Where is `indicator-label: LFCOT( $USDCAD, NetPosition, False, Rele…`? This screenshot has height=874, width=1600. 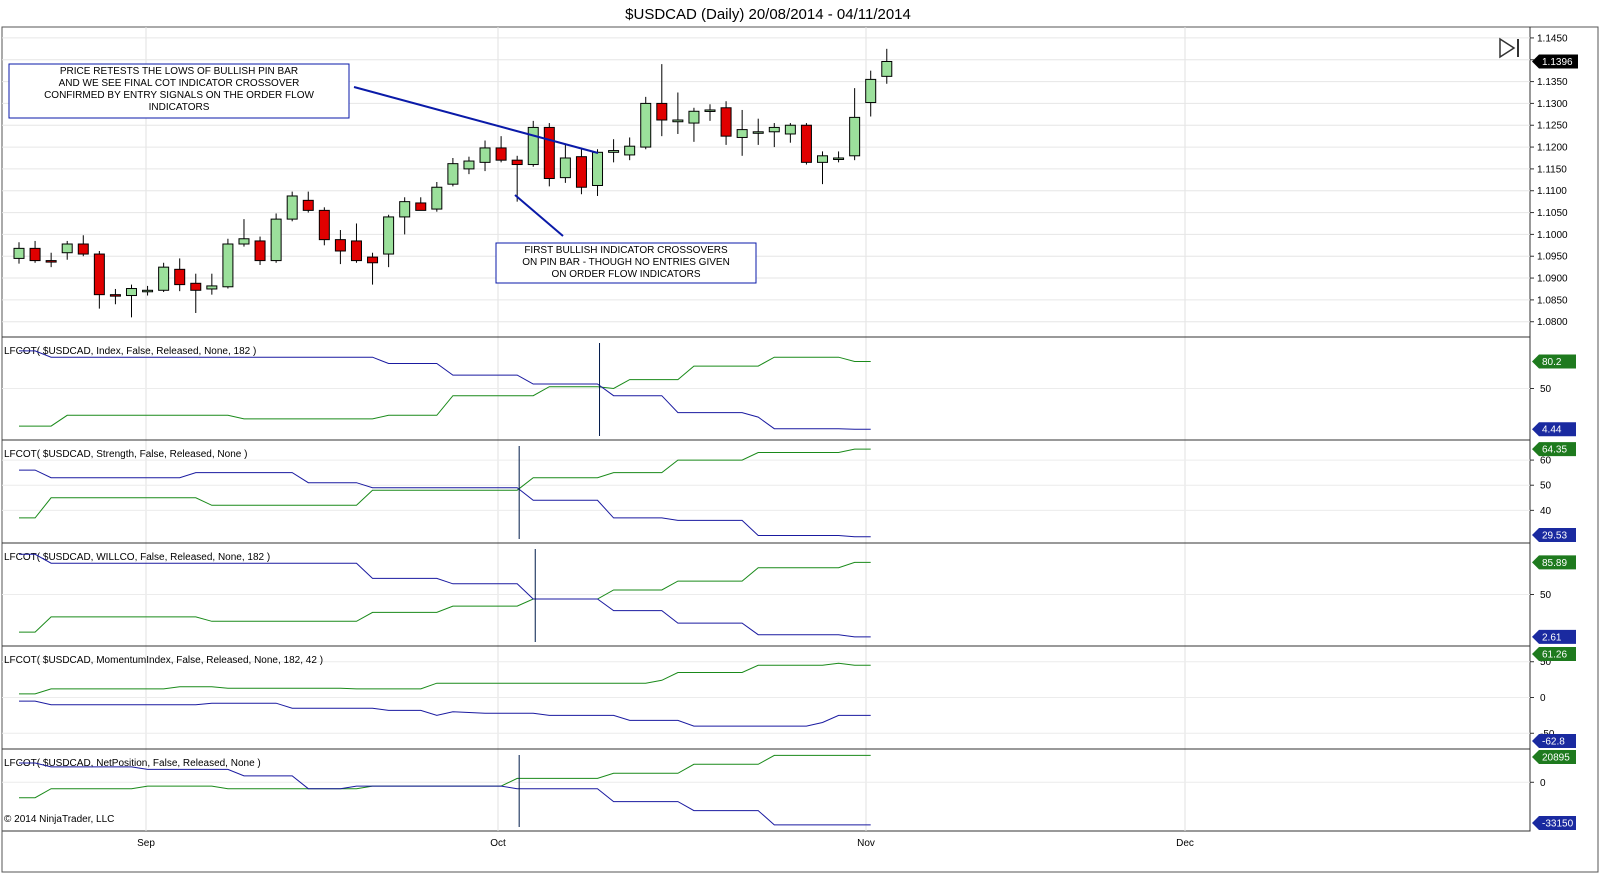
indicator-label: LFCOT( $USDCAD, NetPosition, False, Rele… is located at coordinates (132, 763).